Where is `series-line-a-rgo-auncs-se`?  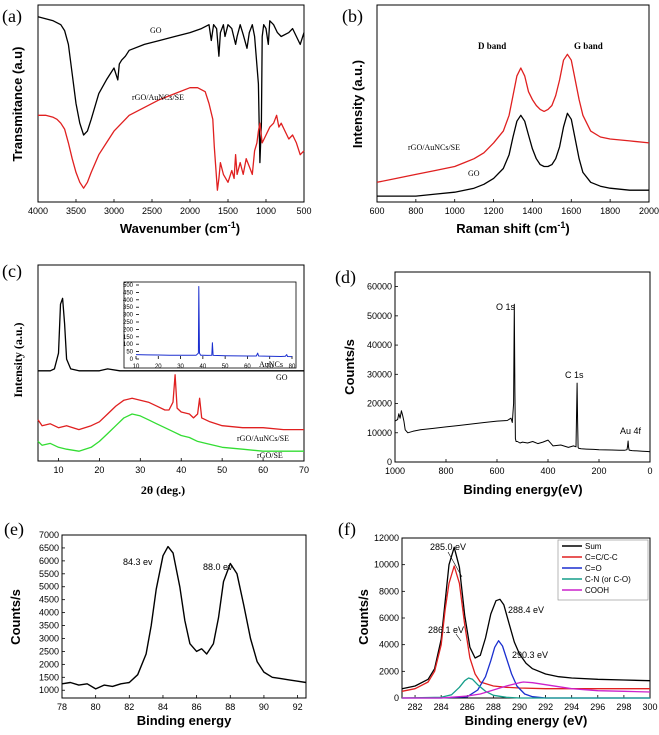
series-line-a-rgo-auncs-se is located at coordinates (171, 139).